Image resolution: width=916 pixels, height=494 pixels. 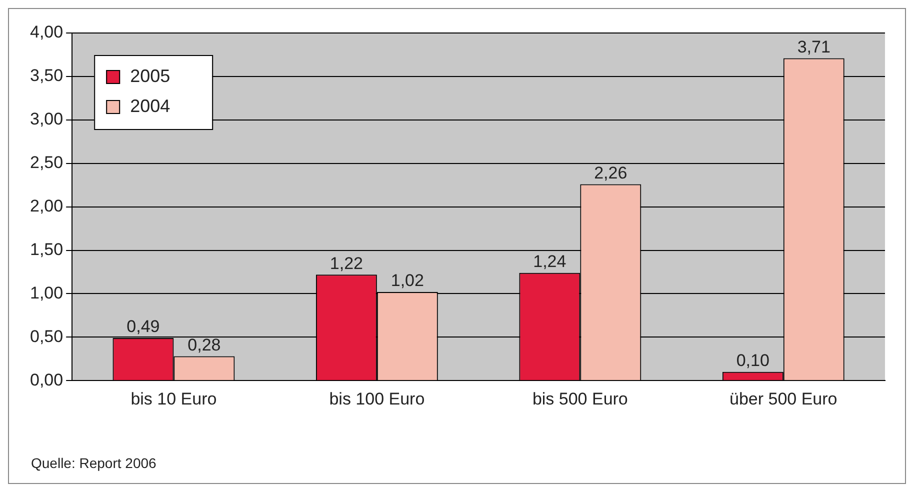 What do you see at coordinates (580, 398) in the screenshot?
I see `x-tick-label: bis 500 Euro` at bounding box center [580, 398].